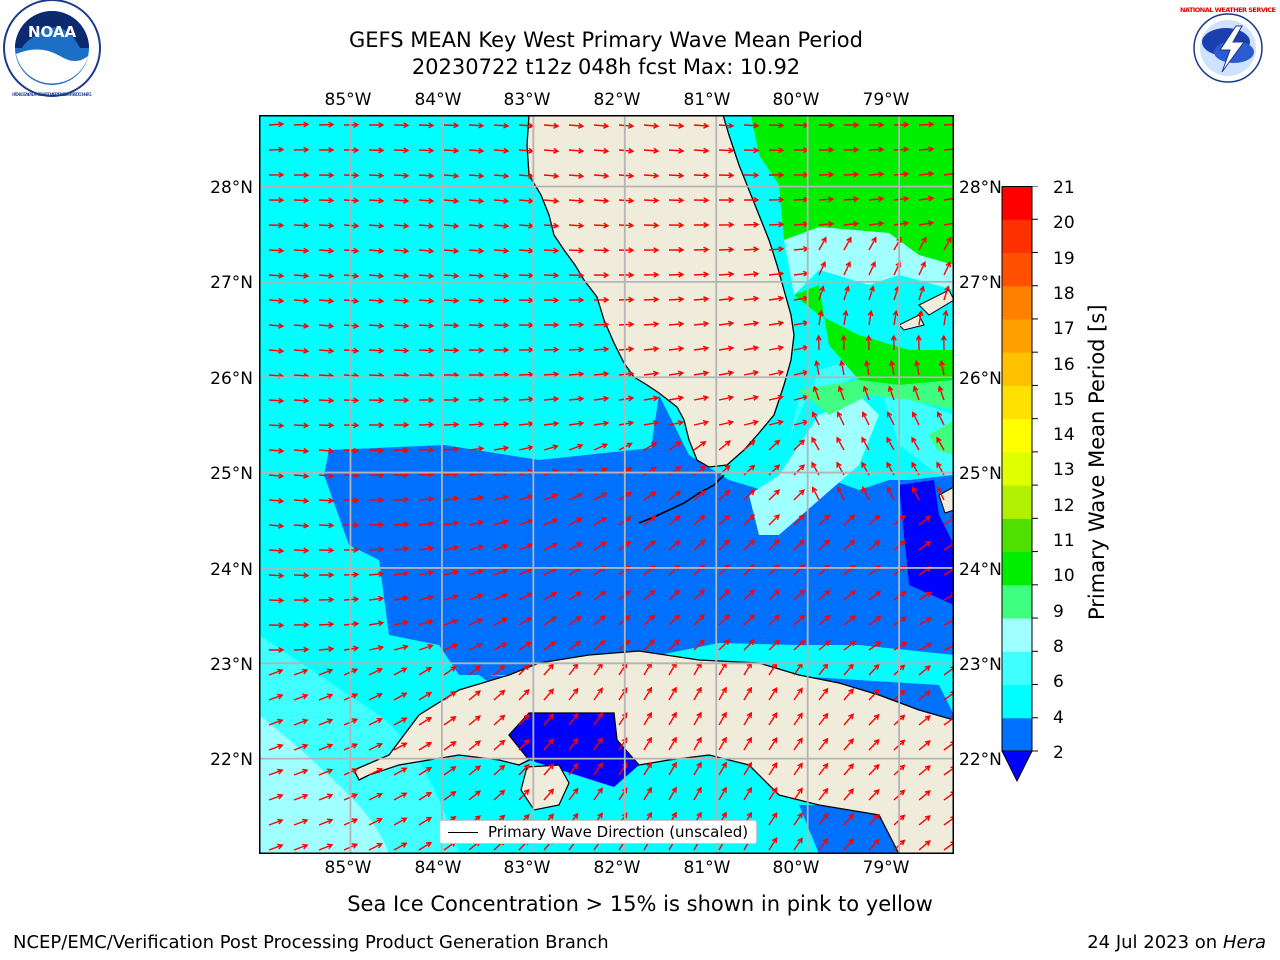 The image size is (1280, 960). I want to click on field-green-north, so click(852, 190).